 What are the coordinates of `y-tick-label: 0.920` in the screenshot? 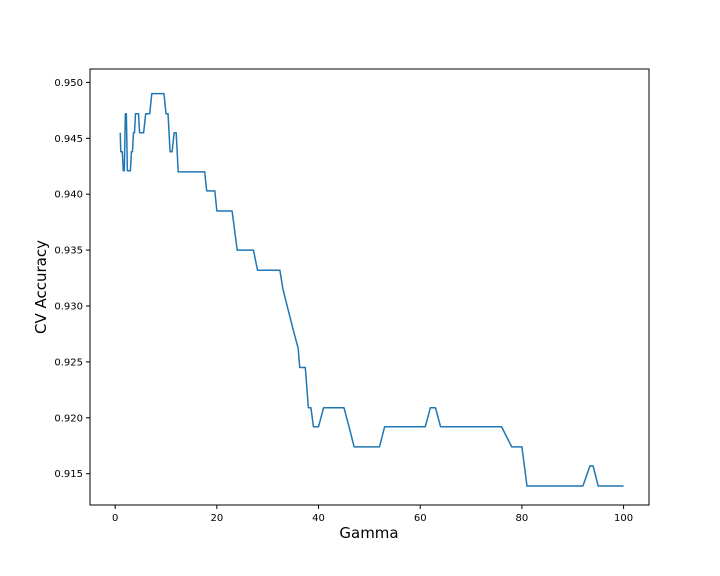 It's located at (68, 418).